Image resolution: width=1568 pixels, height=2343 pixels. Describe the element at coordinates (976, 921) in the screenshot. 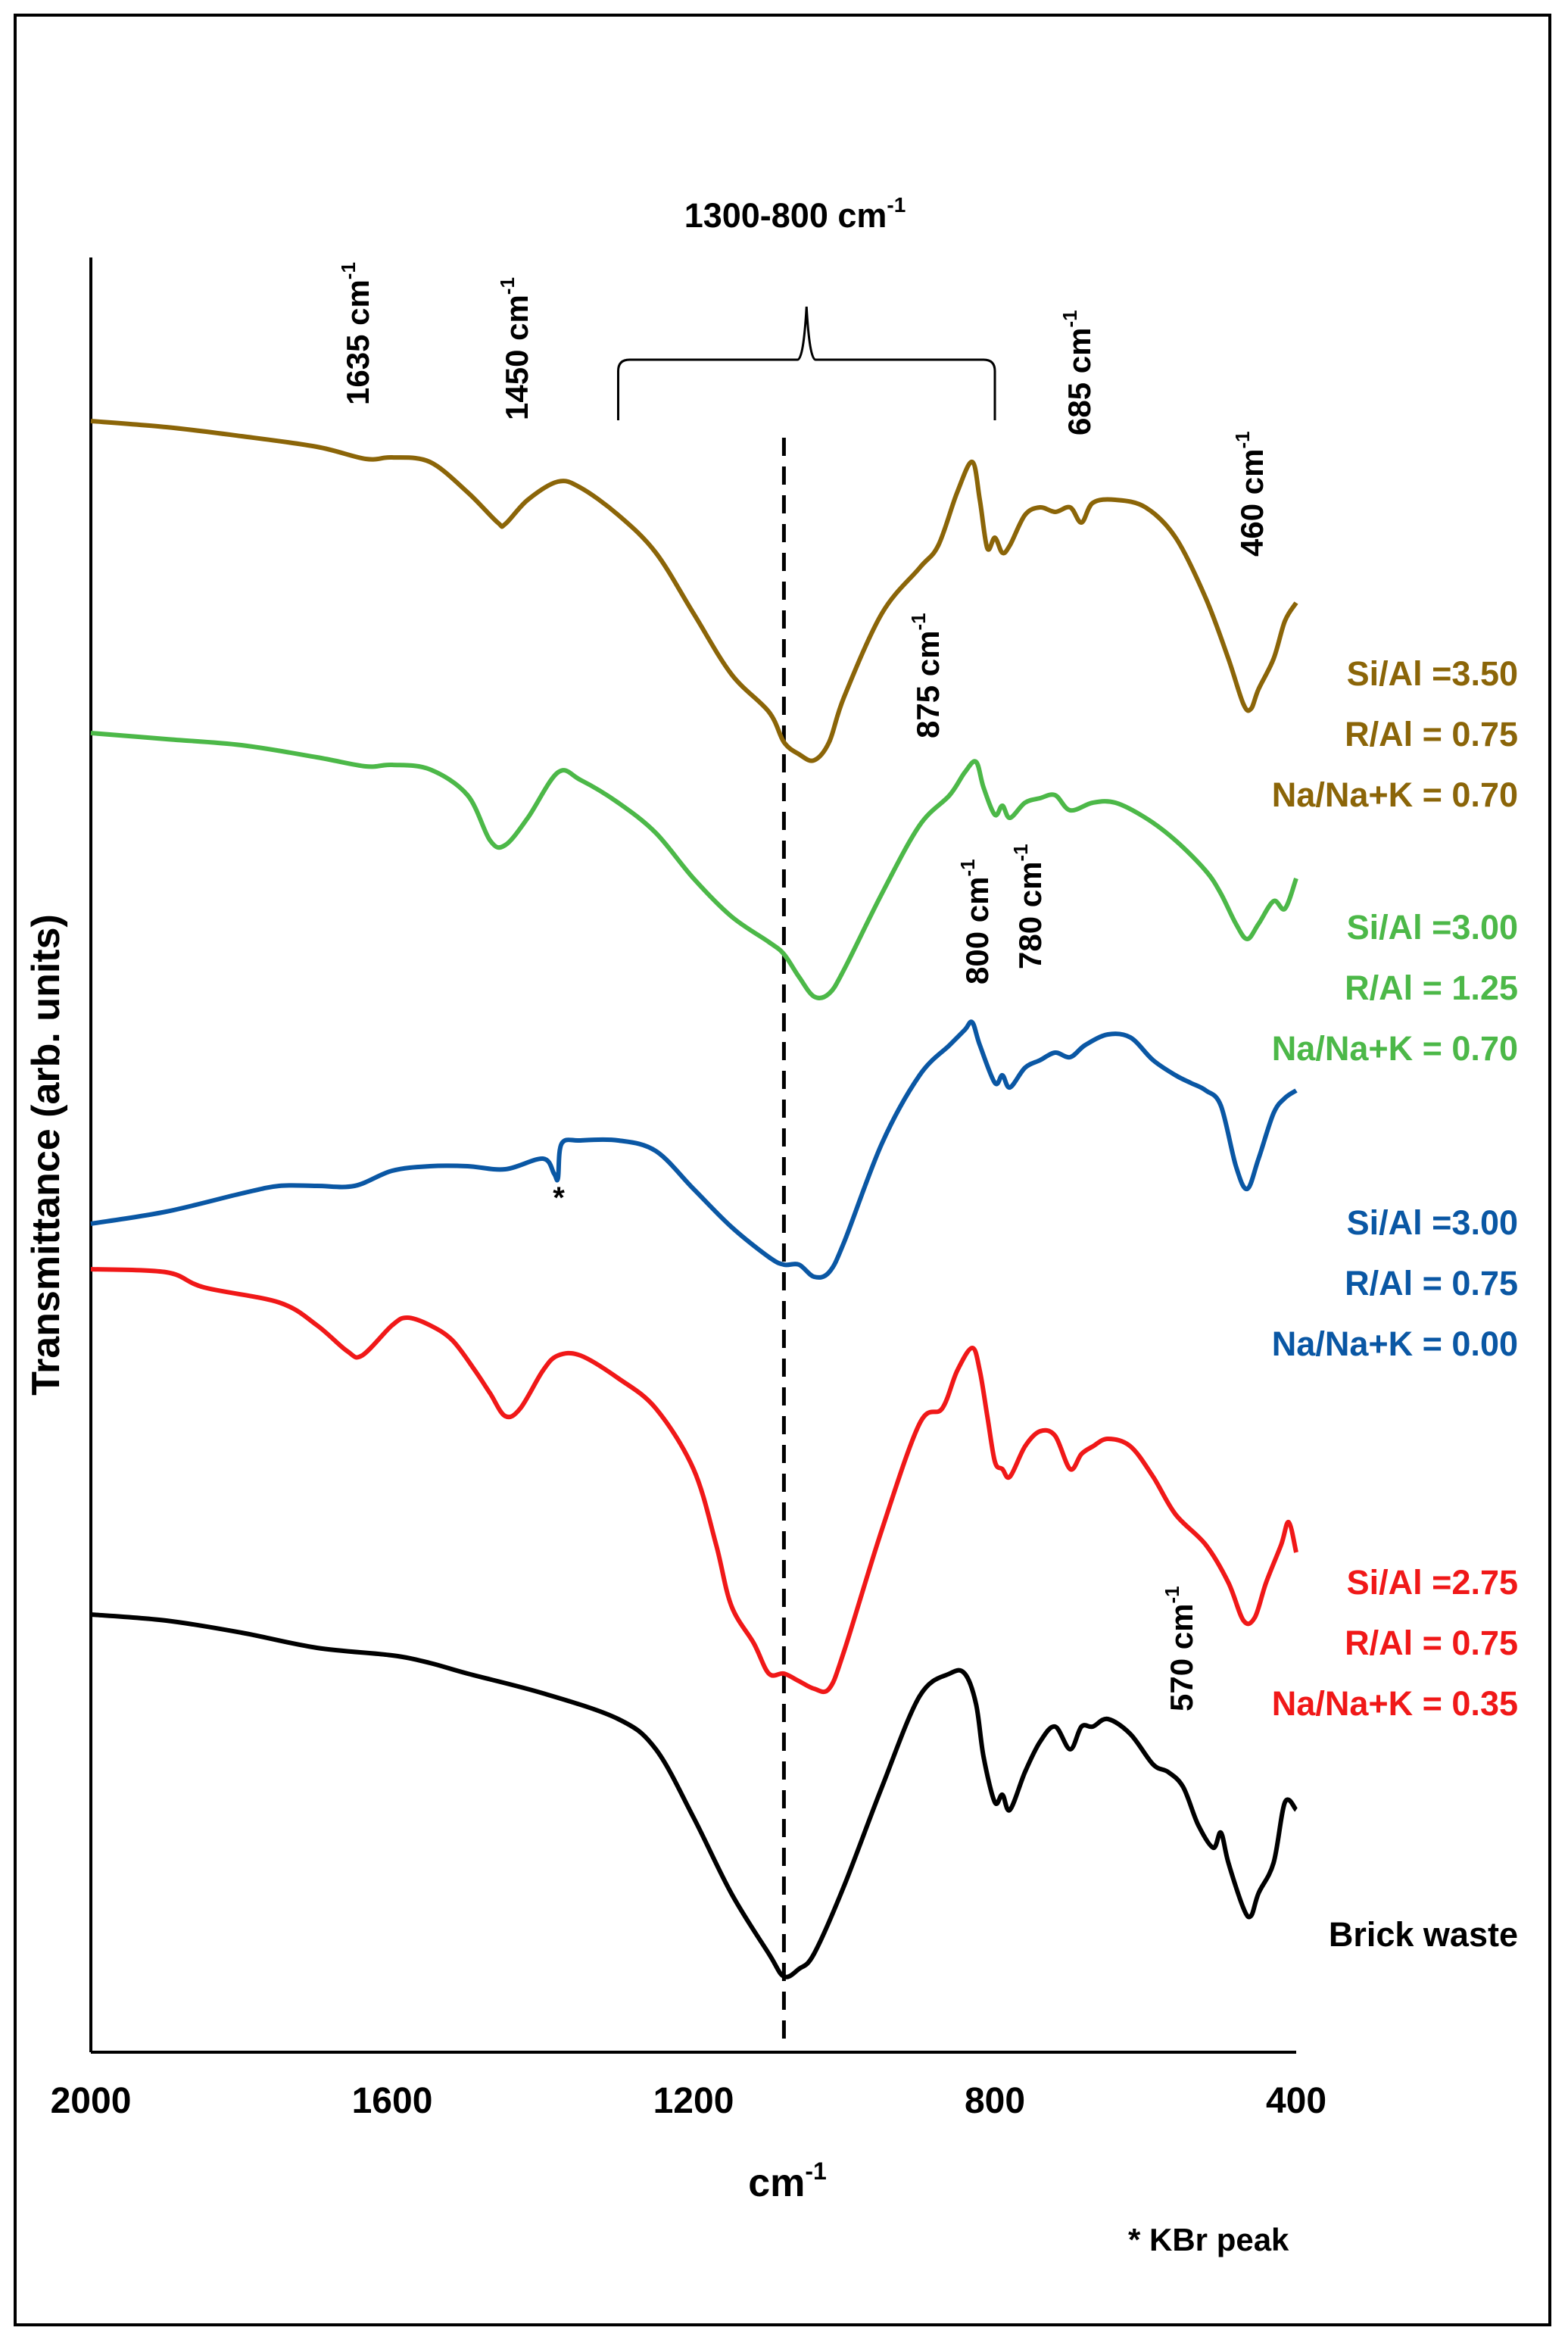

I see `peak-label-800: 800 cm-1` at that location.